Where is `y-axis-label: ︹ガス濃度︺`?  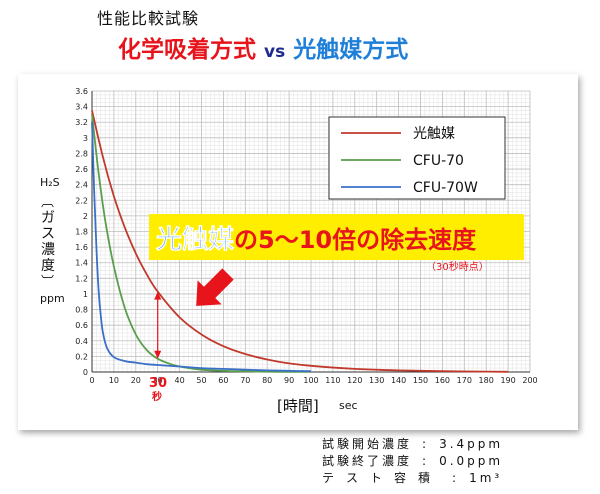
y-axis-label: ︹ガス濃度︺ is located at coordinates (48, 242).